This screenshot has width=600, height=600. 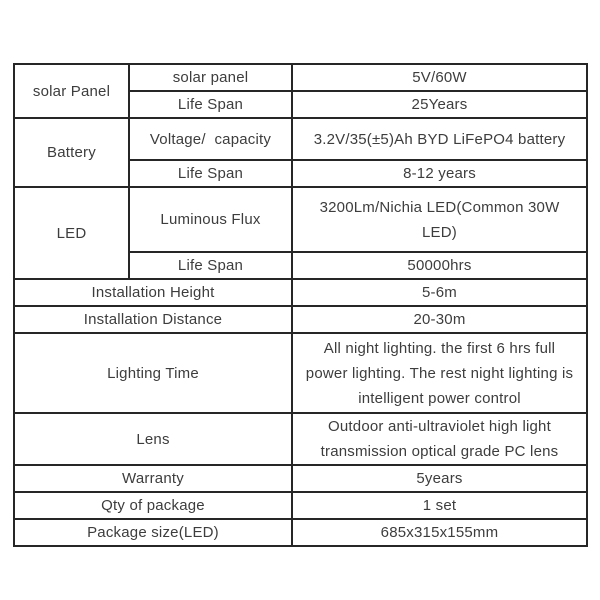 I want to click on spec-label-lighting-time: Lighting Time, so click(x=153, y=373).